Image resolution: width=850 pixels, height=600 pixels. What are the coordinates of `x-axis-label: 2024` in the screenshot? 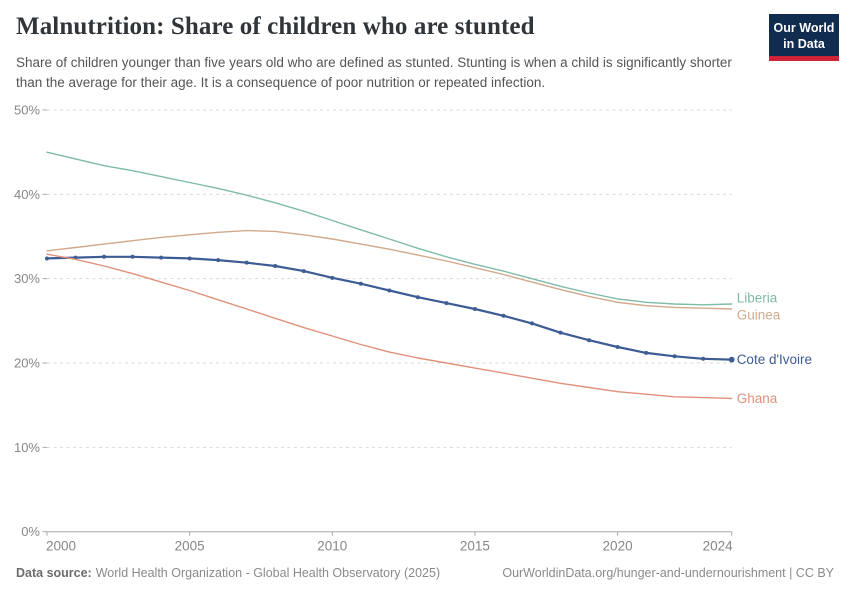 It's located at (718, 546).